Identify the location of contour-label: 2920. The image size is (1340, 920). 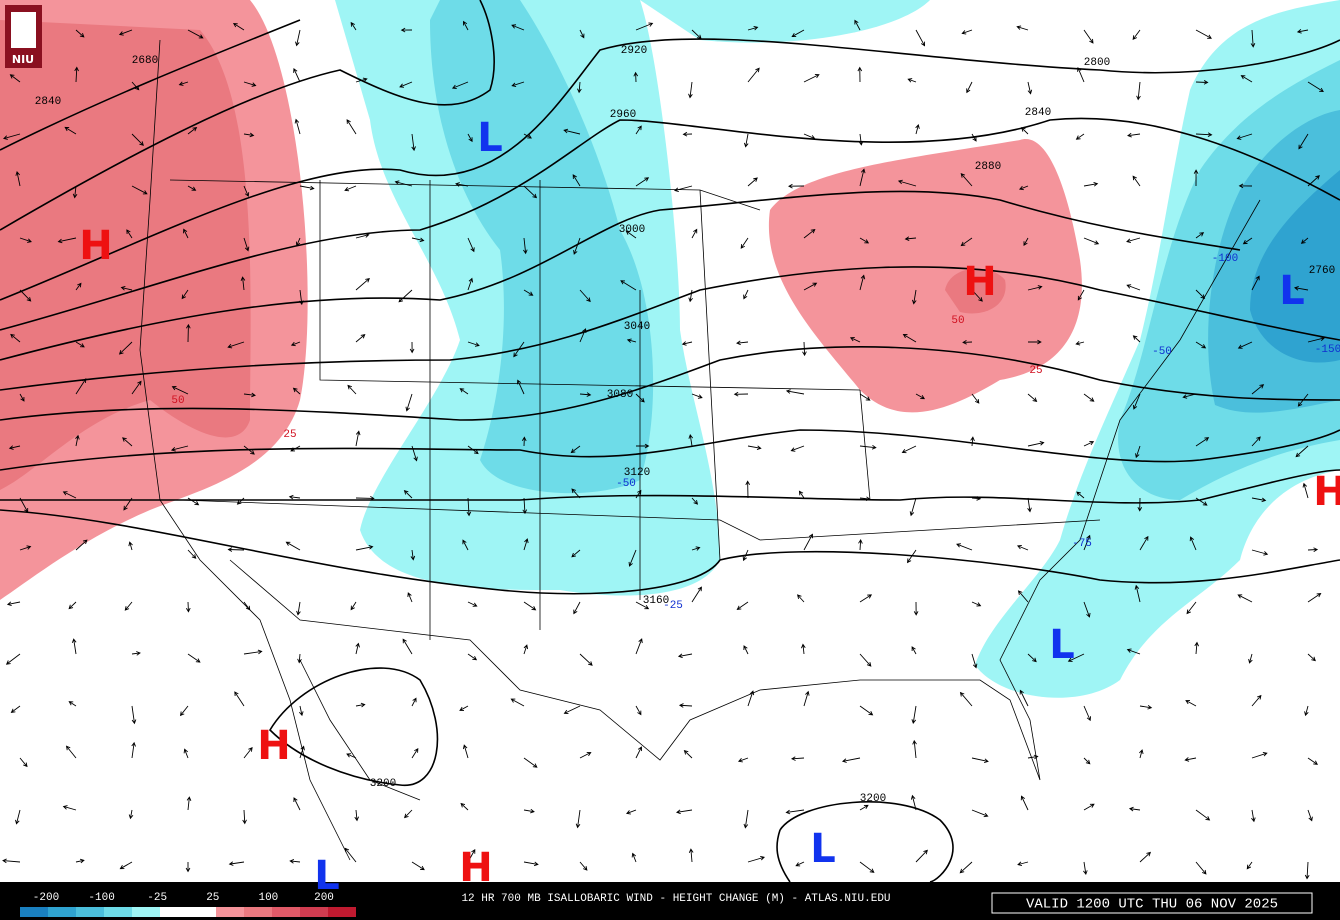
(634, 51).